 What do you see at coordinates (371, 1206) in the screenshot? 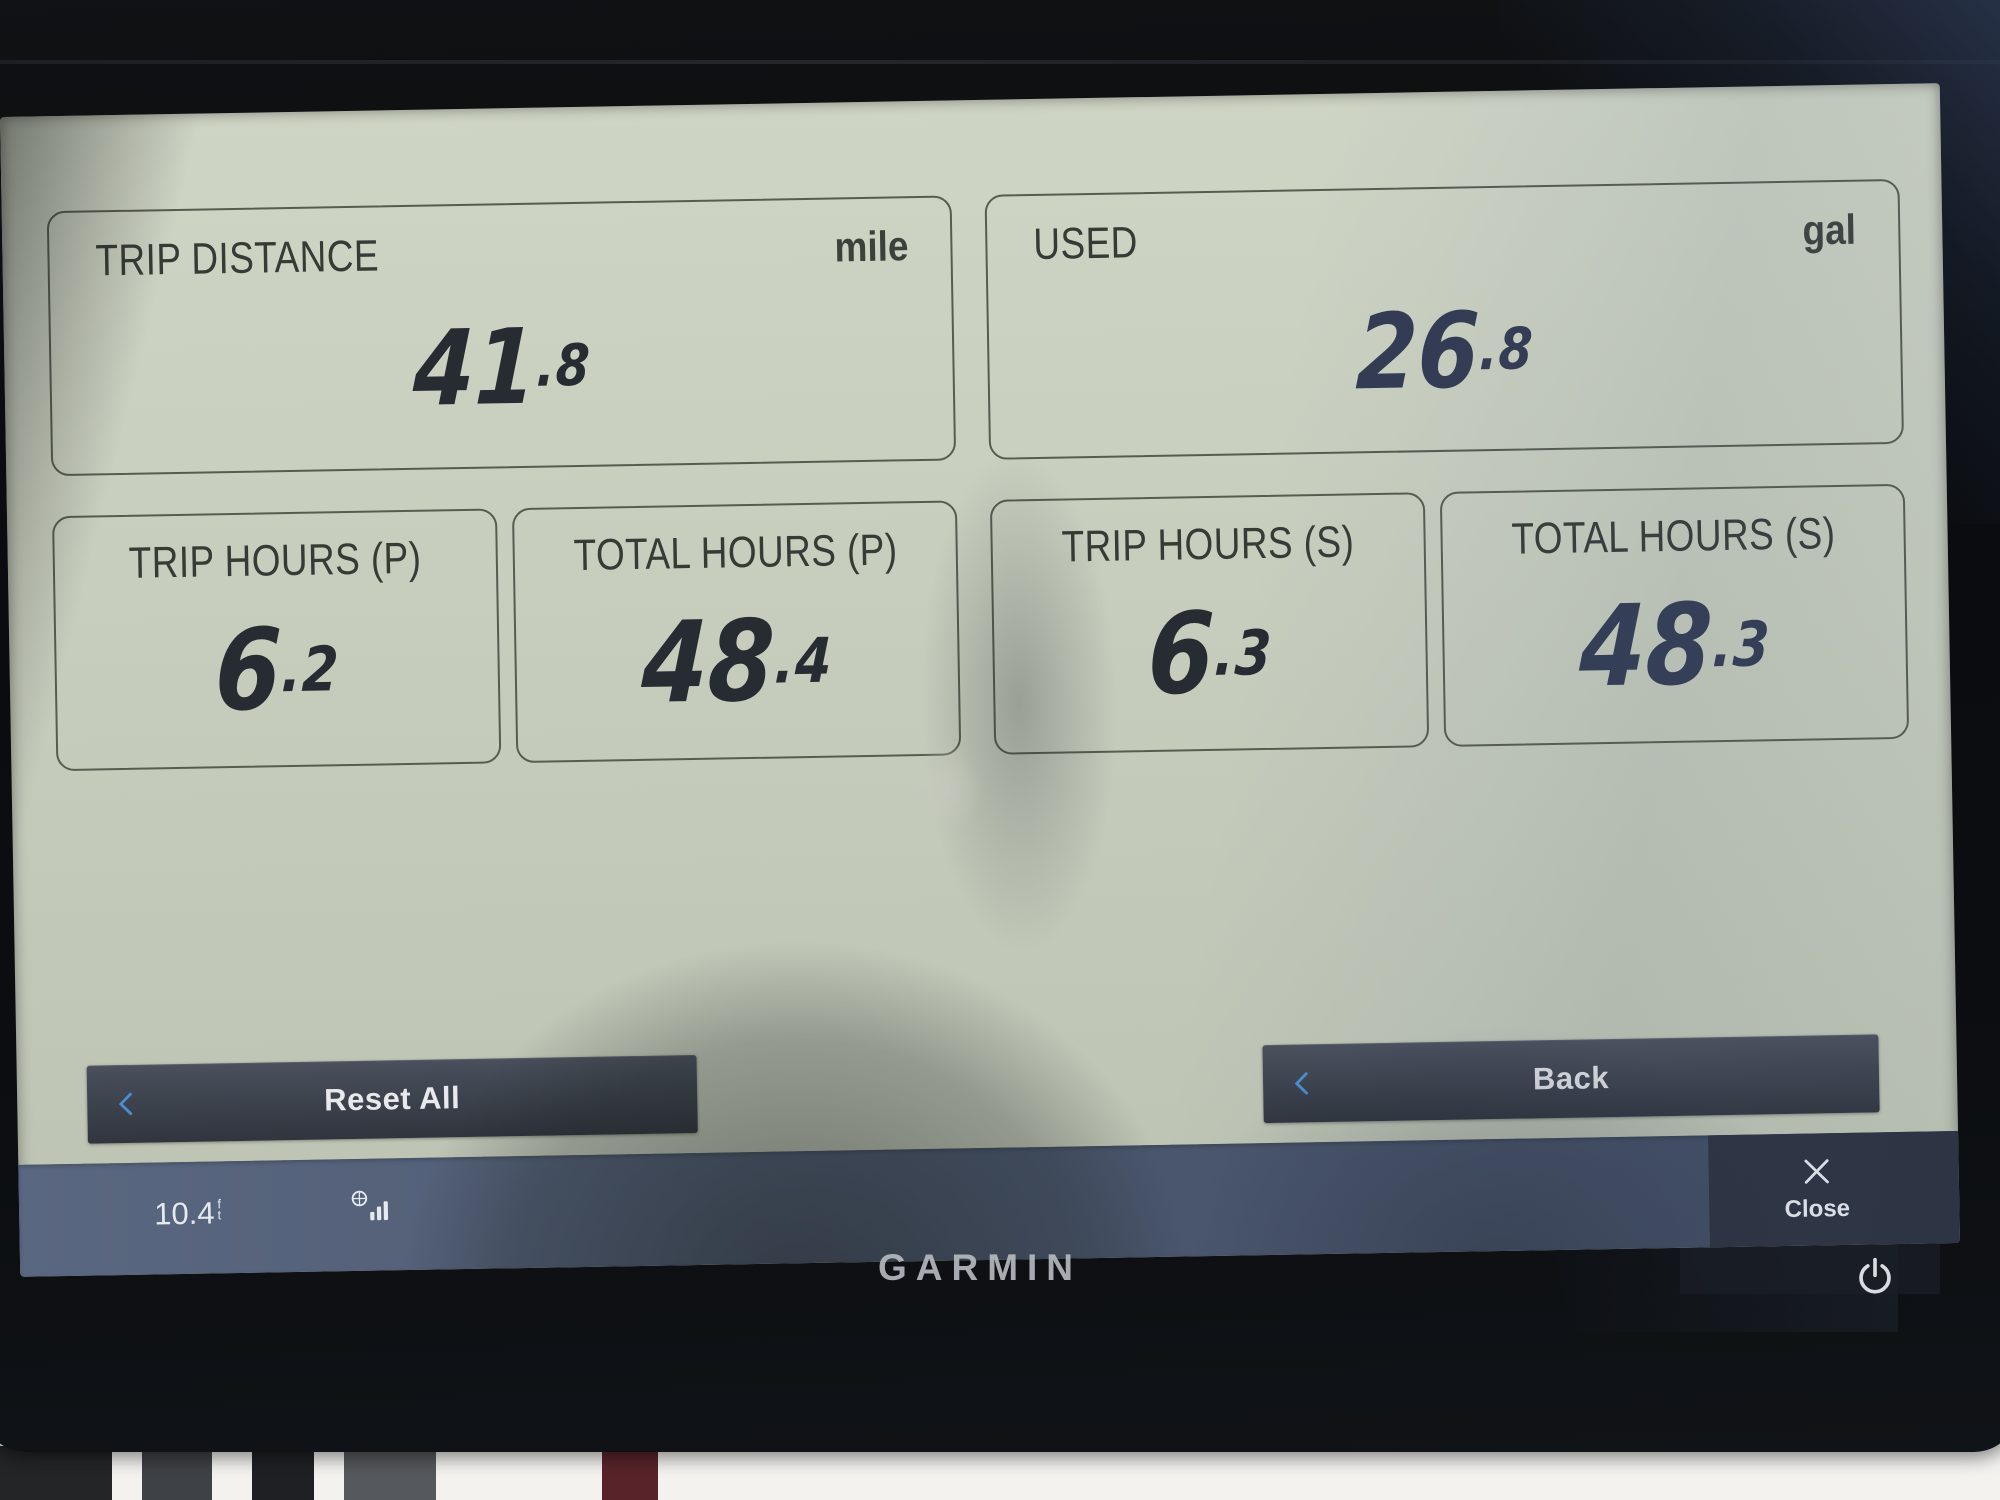
I see `gps-signal-icon` at bounding box center [371, 1206].